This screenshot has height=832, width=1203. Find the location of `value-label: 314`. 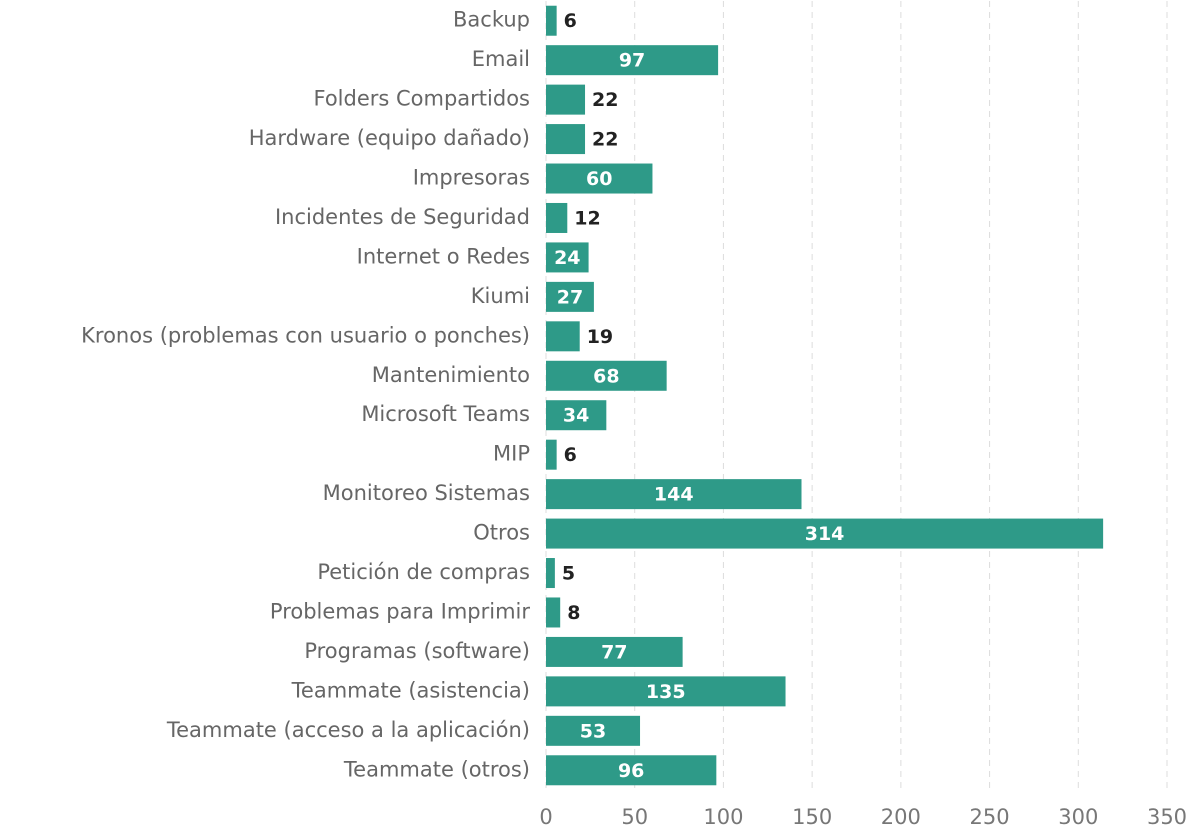

value-label: 314 is located at coordinates (825, 534).